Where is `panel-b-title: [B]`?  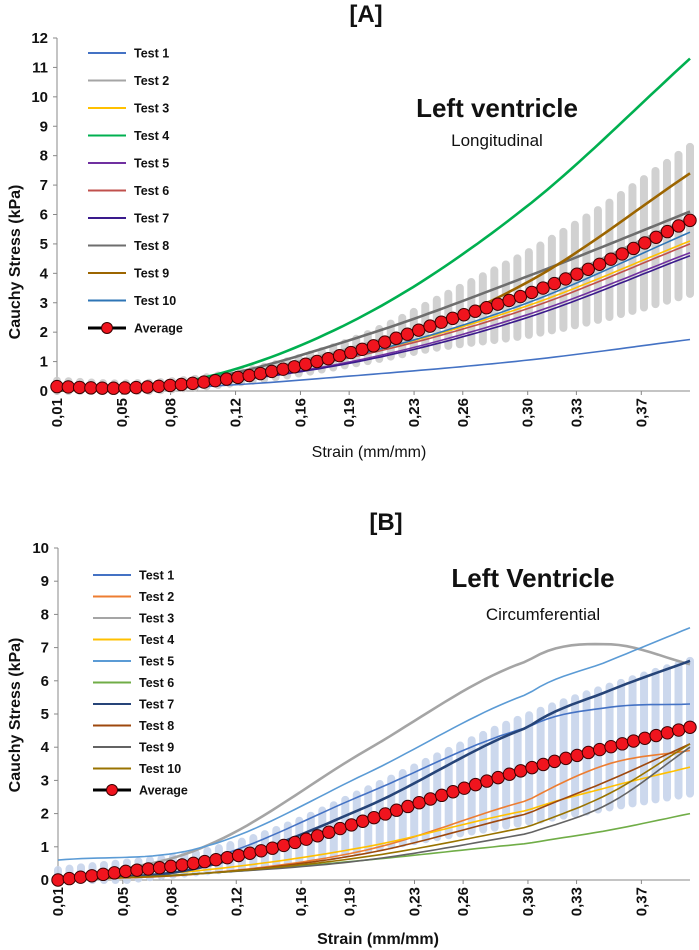 panel-b-title: [B] is located at coordinates (385, 522).